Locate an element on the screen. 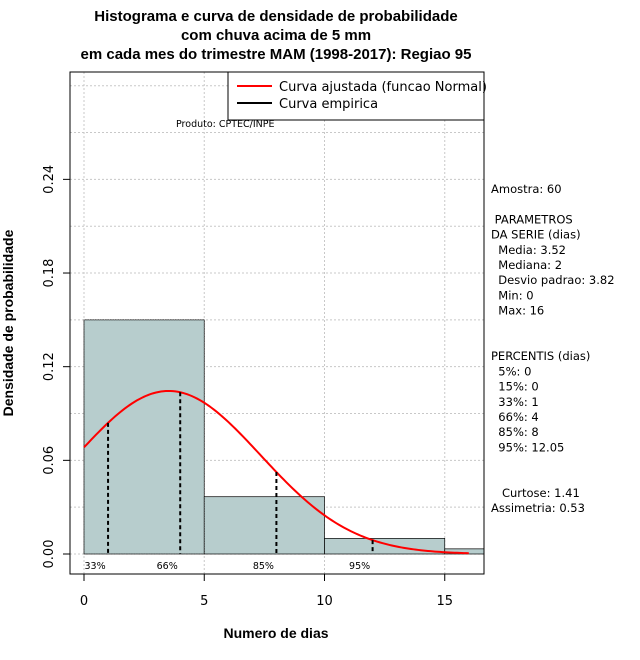 This screenshot has width=640, height=660. percentile-label-85: 85% is located at coordinates (263, 566).